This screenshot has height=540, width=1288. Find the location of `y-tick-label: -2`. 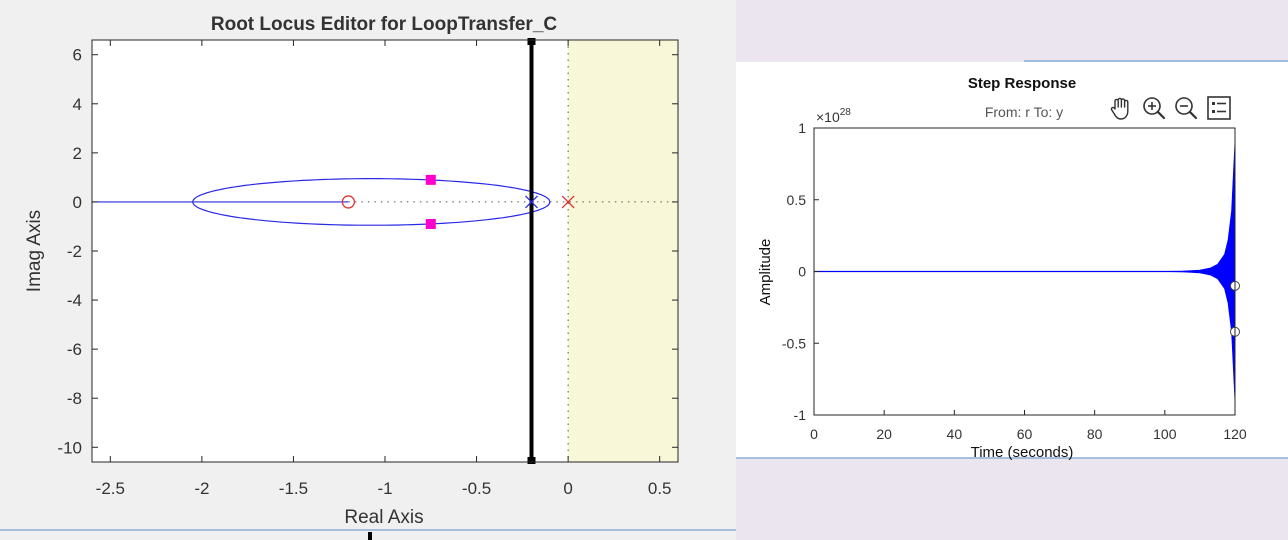

y-tick-label: -2 is located at coordinates (74, 251).